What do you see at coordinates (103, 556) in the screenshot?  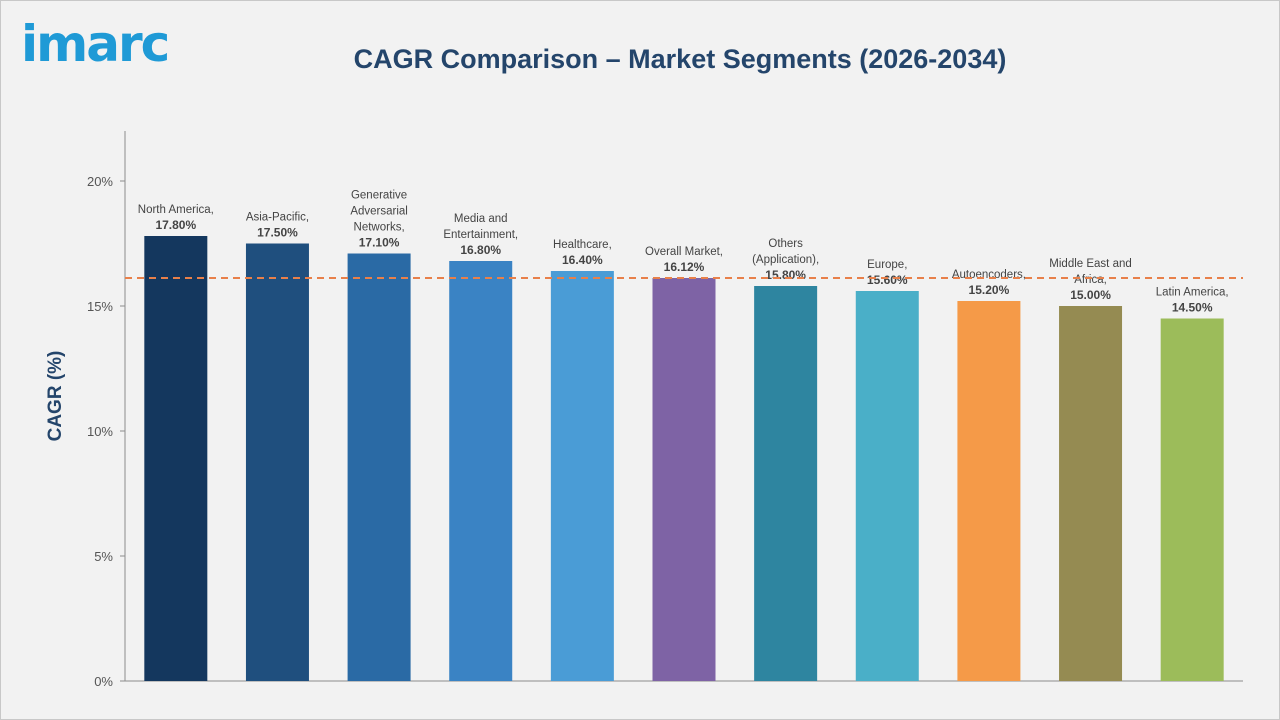 I see `y-tick-label: 5%` at bounding box center [103, 556].